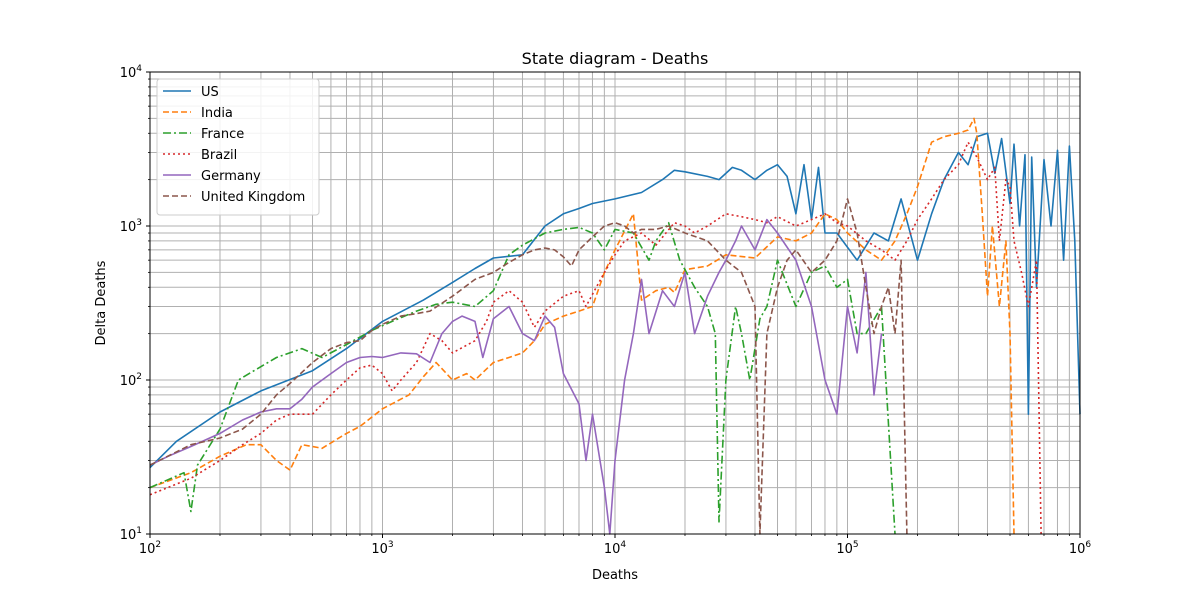 The width and height of the screenshot is (1200, 600). I want to click on y-tick-label: 10³, so click(131, 226).